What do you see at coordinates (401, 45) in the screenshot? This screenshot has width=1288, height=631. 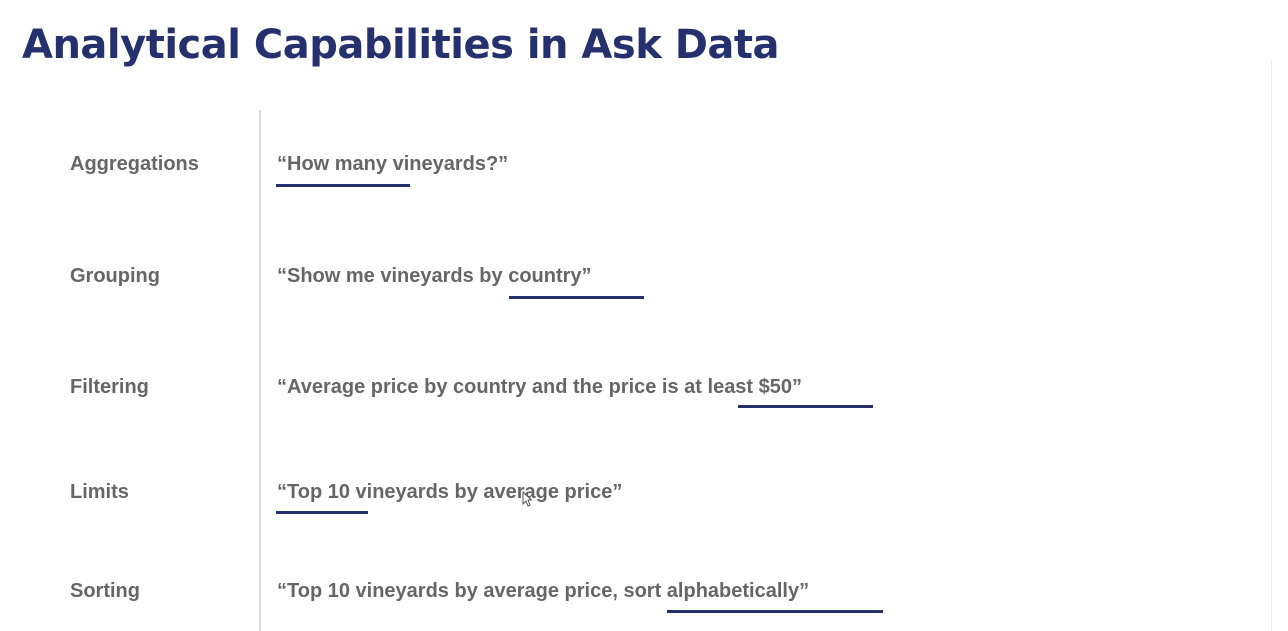 I see `slide-title: Analytical Capabilities in Ask Data` at bounding box center [401, 45].